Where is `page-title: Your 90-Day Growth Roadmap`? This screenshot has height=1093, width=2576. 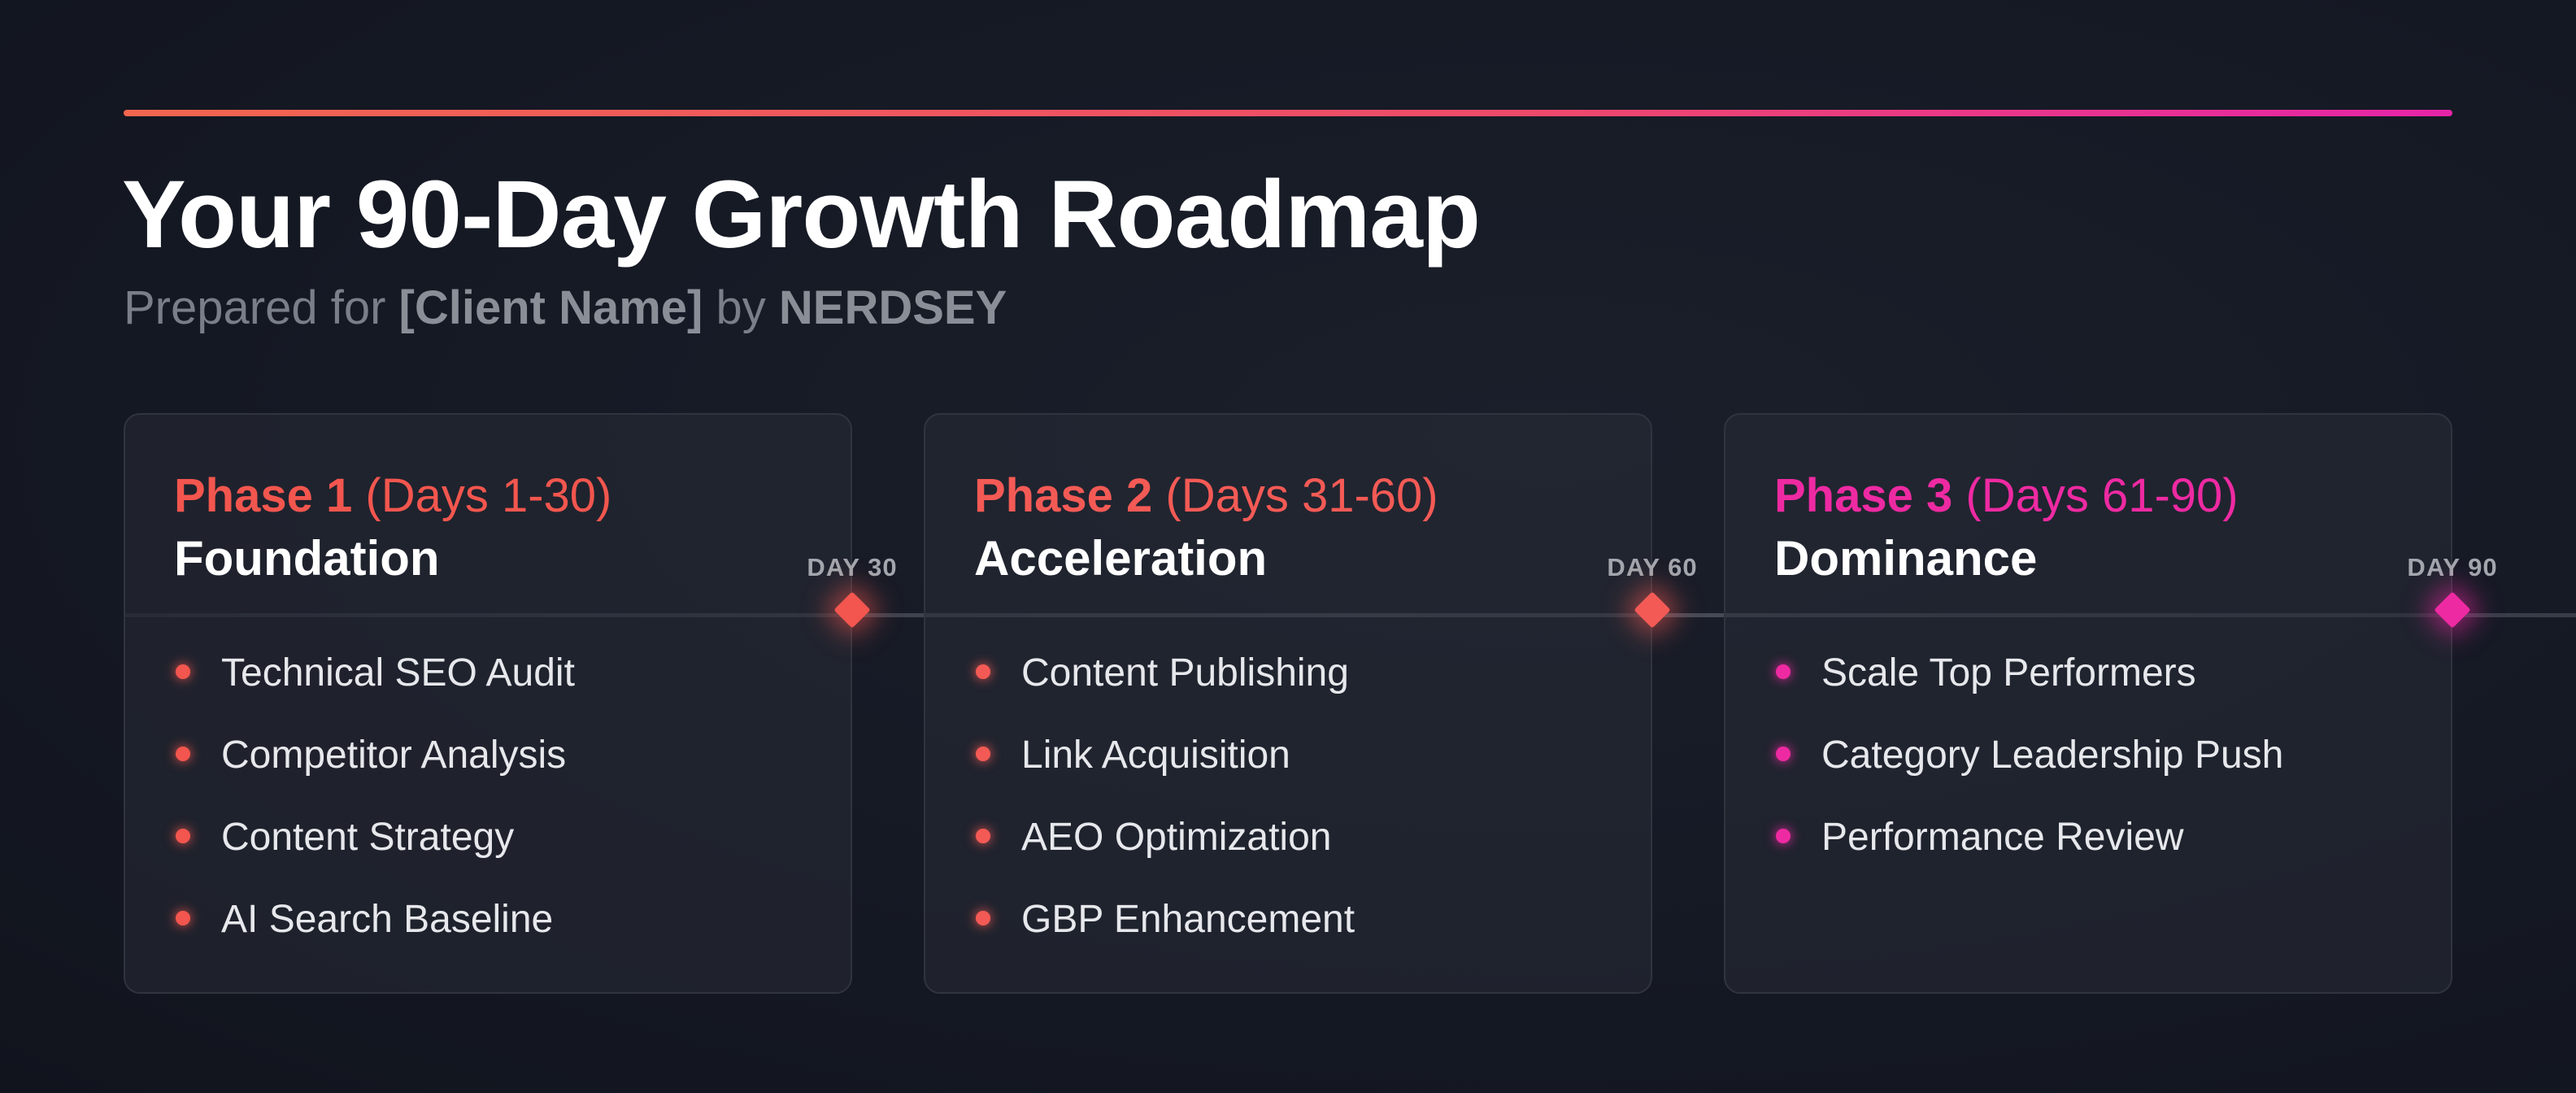 page-title: Your 90-Day Growth Roadmap is located at coordinates (802, 215).